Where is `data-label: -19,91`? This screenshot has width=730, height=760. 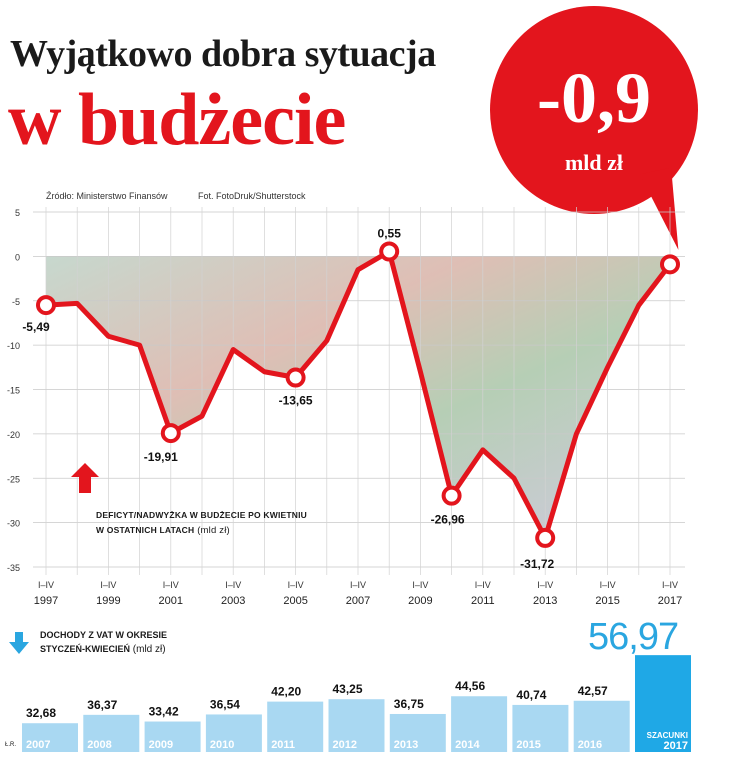
data-label: -19,91 is located at coordinates (161, 457).